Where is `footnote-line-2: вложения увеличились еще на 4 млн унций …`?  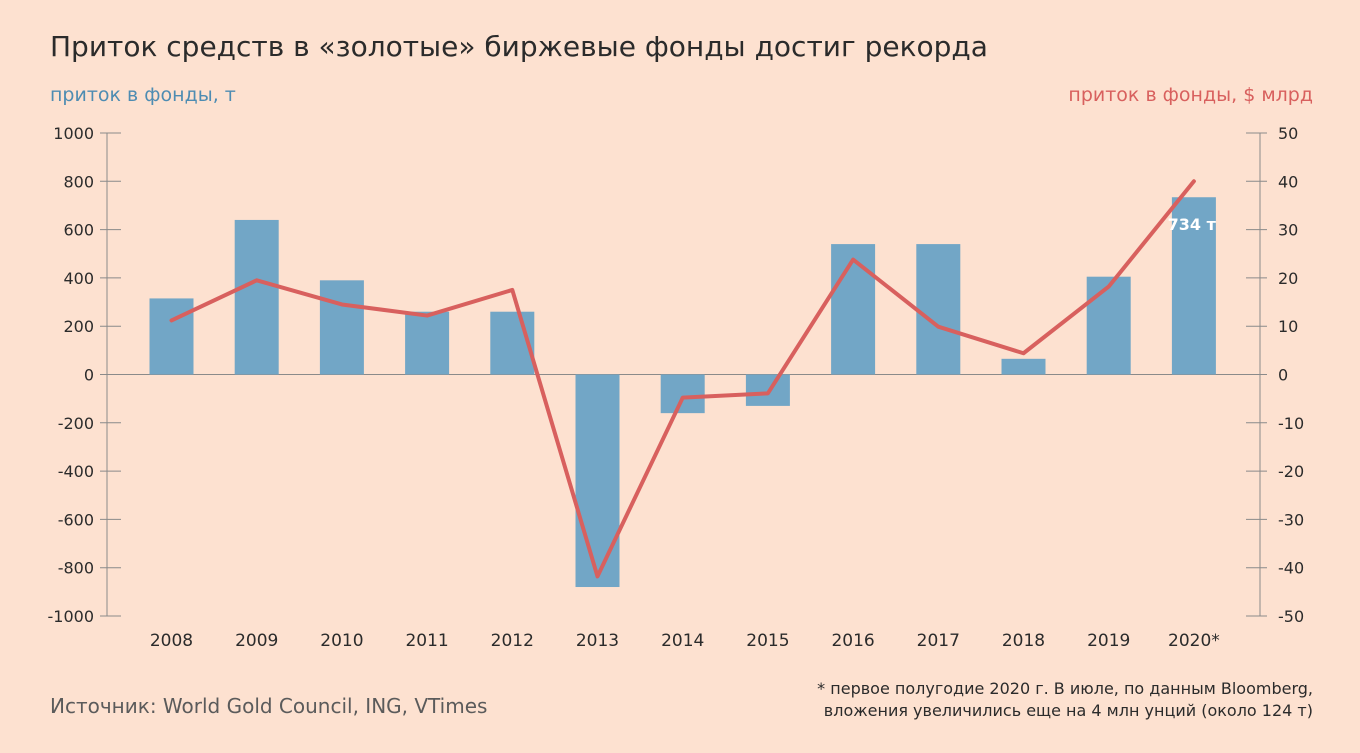 footnote-line-2: вложения увеличились еще на 4 млн унций … is located at coordinates (1068, 710).